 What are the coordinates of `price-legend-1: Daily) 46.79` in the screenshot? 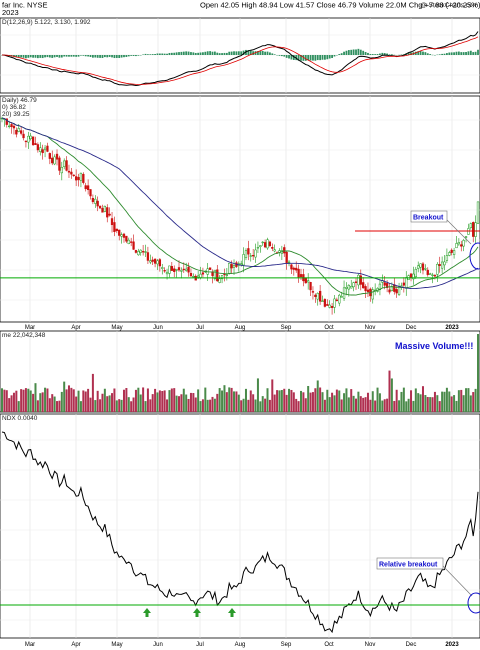 It's located at (19, 100).